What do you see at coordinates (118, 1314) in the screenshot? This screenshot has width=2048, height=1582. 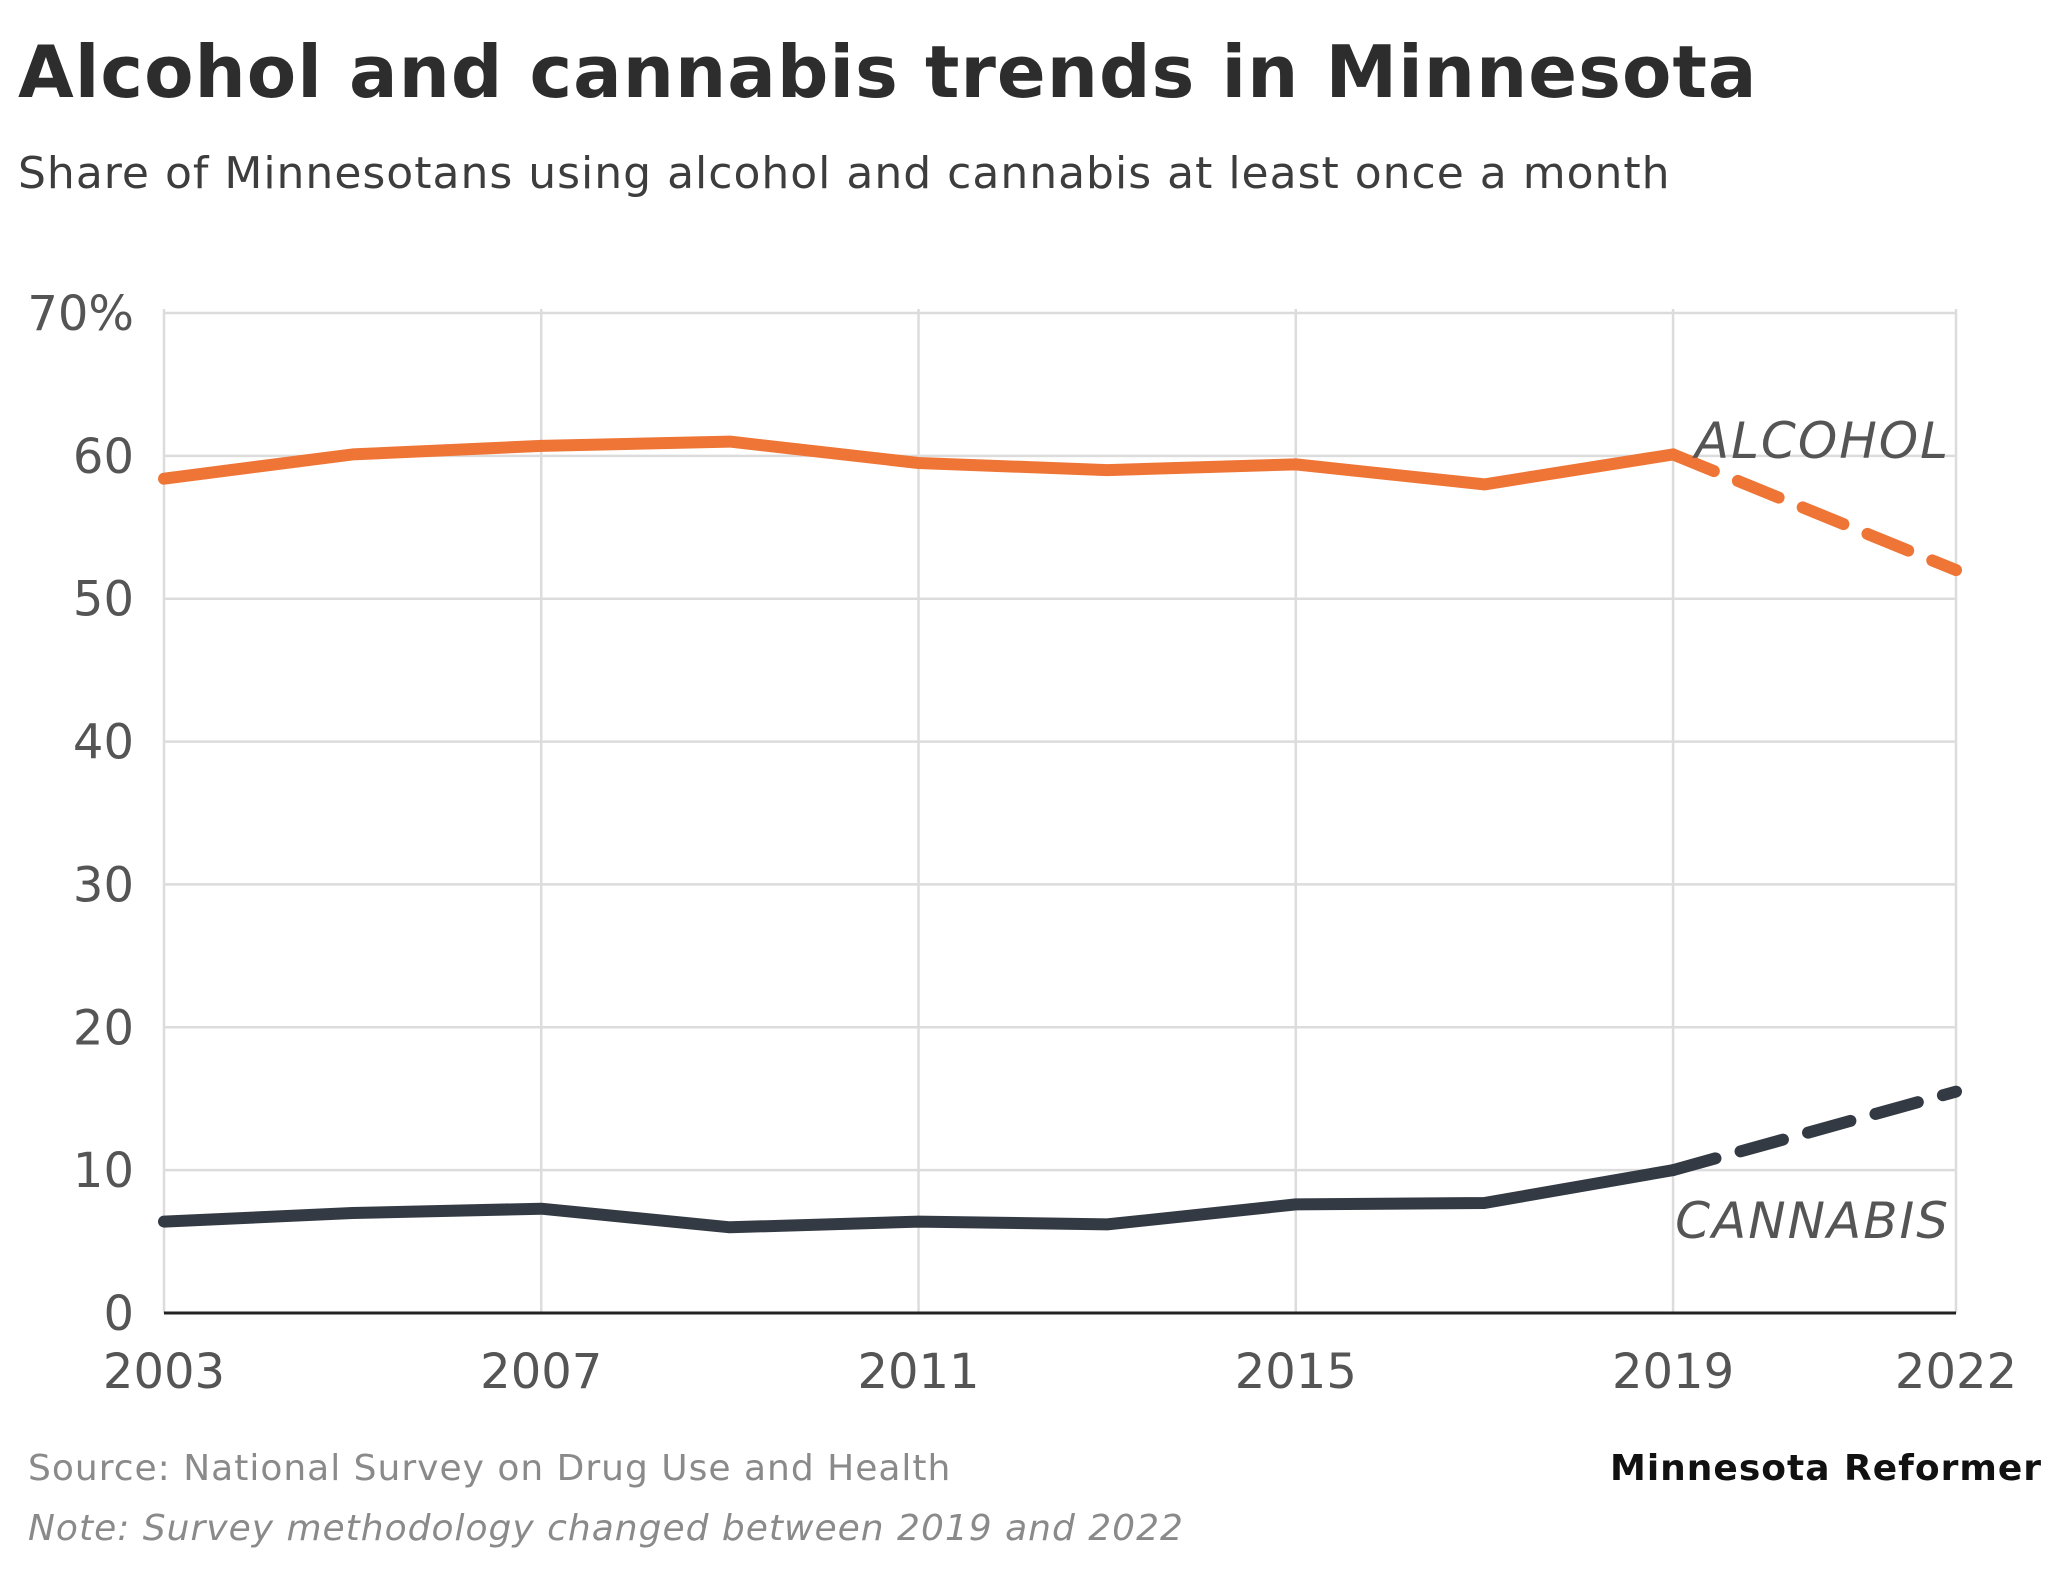 I see `y-tick-label: 0` at bounding box center [118, 1314].